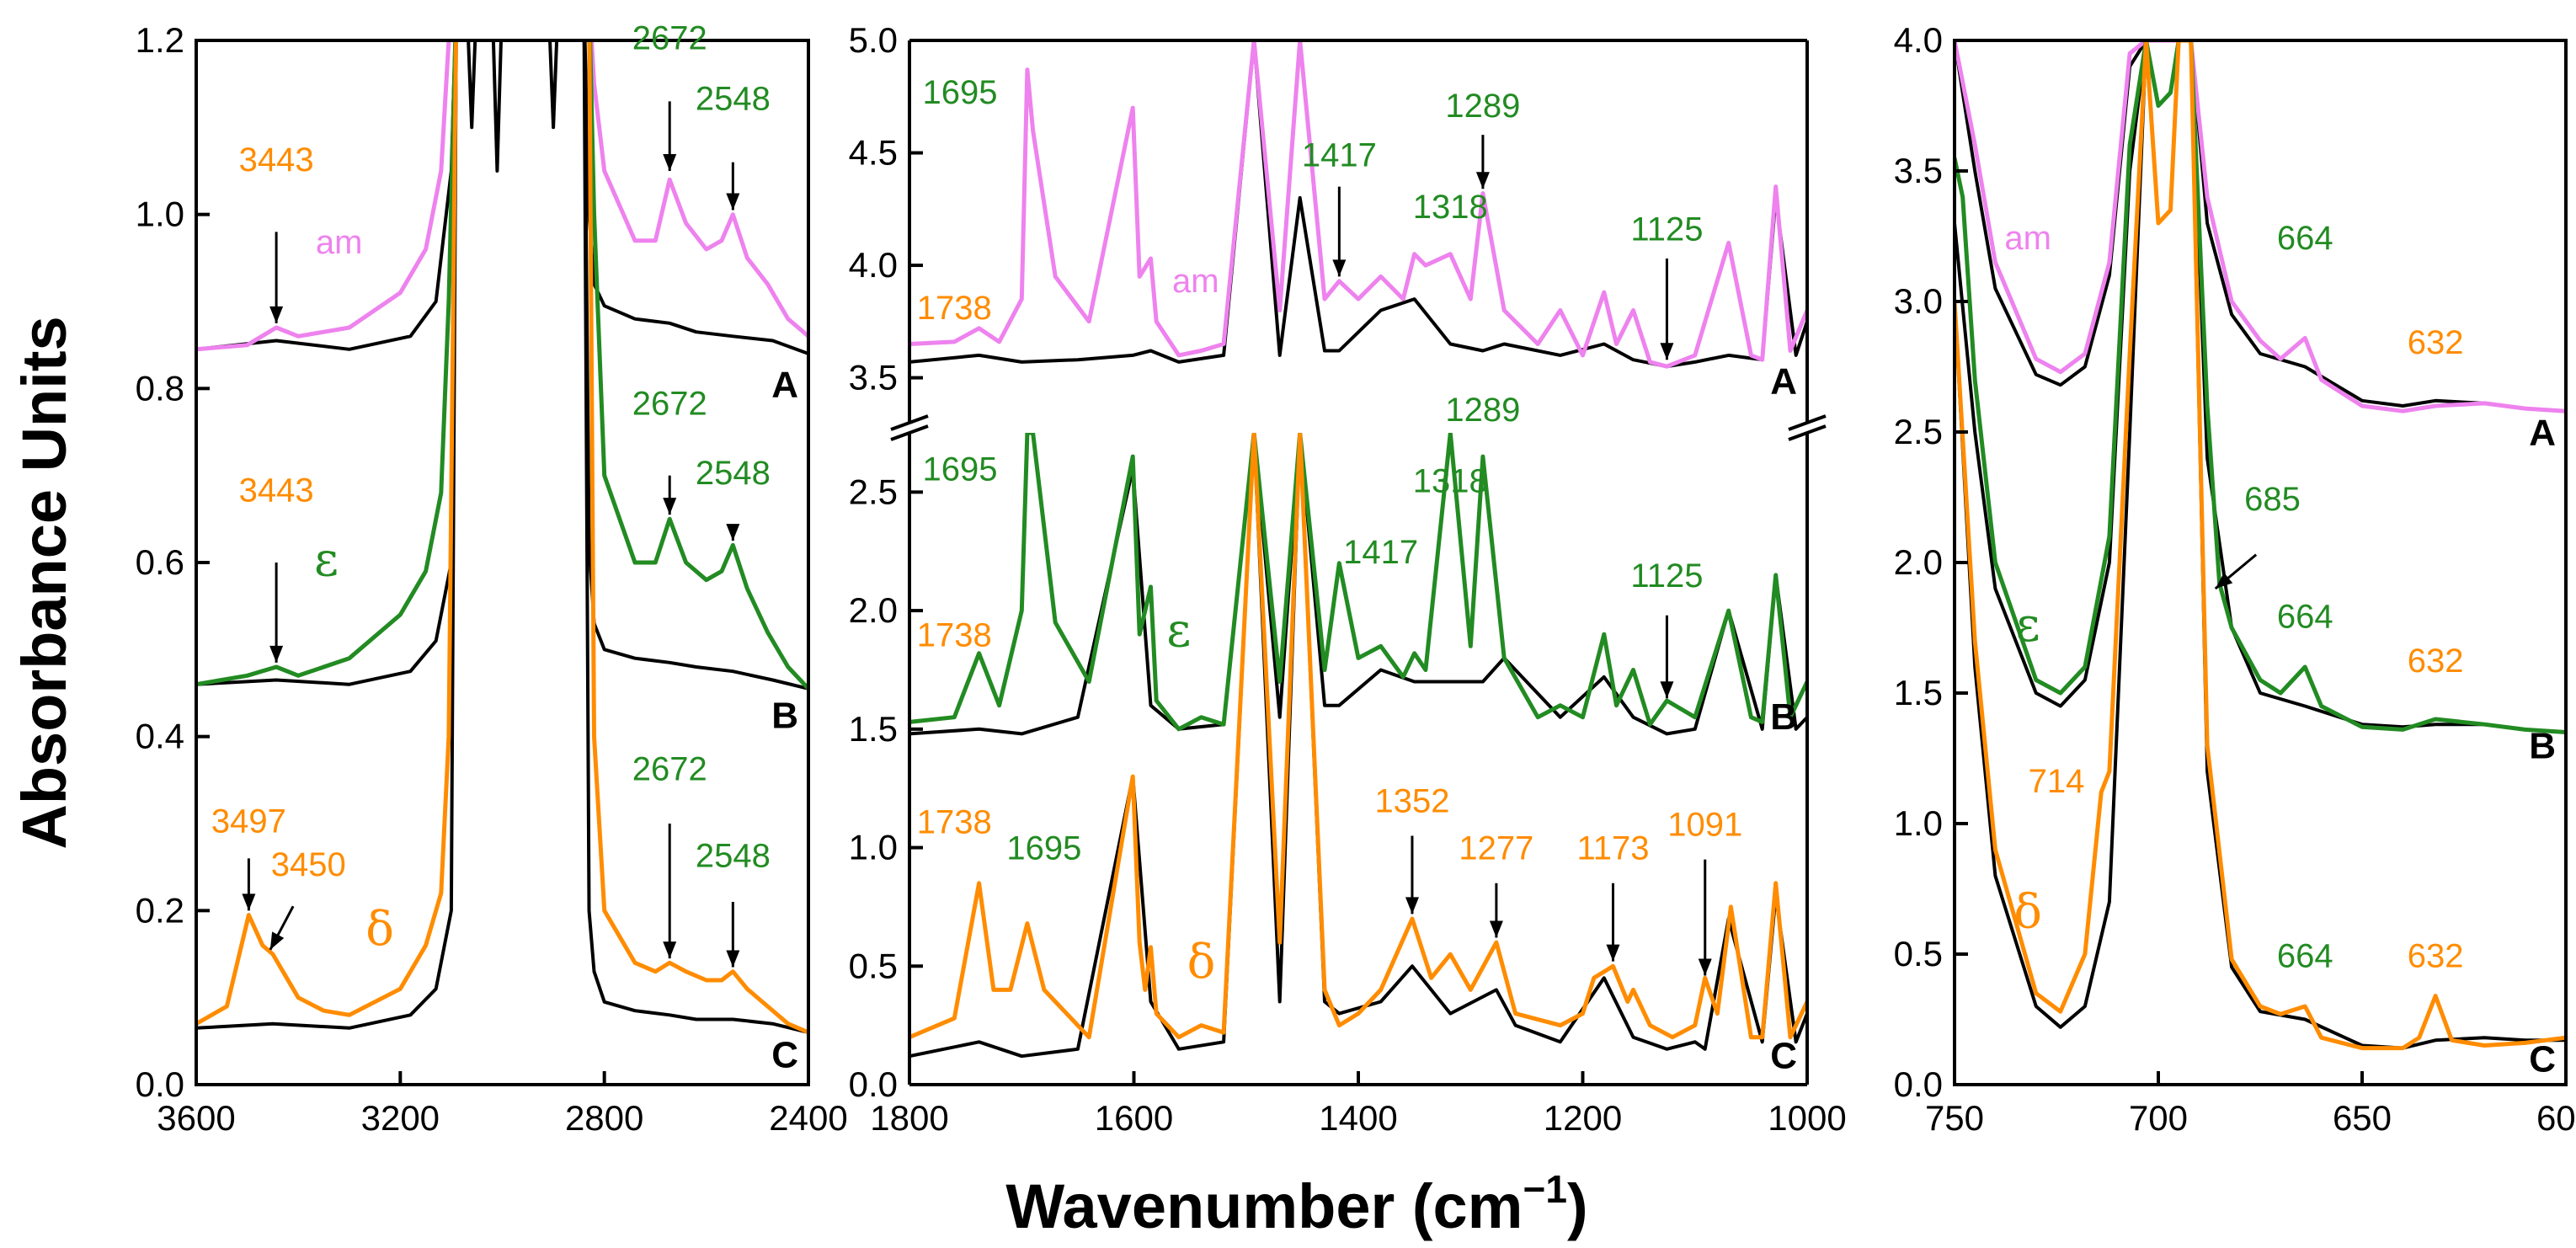 This screenshot has height=1248, width=2576. What do you see at coordinates (1918, 1084) in the screenshot?
I see `y-tick-label: 0.0` at bounding box center [1918, 1084].